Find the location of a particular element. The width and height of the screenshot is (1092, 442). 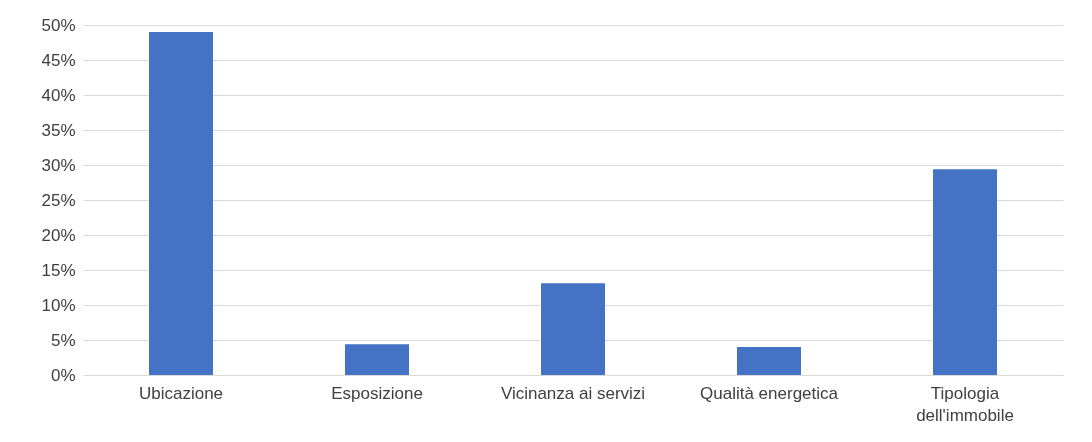

y-tick-label: 20% is located at coordinates (58, 235).